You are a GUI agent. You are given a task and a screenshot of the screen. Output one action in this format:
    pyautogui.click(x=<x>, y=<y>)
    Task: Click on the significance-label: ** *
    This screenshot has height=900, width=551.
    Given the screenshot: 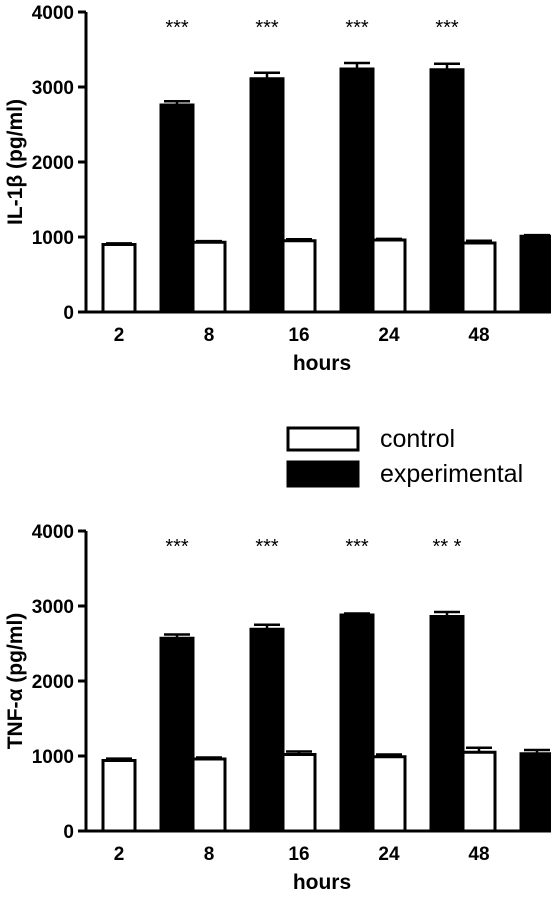 What is the action you would take?
    pyautogui.click(x=447, y=547)
    